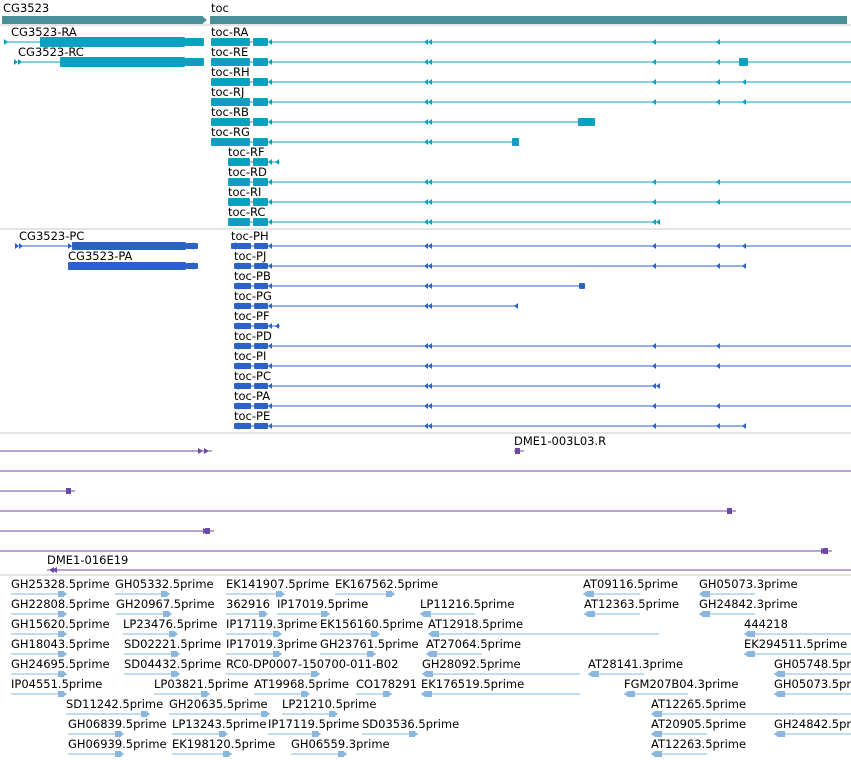 The image size is (851, 760). I want to click on est-feature: GH22808.5prime, so click(60, 607).